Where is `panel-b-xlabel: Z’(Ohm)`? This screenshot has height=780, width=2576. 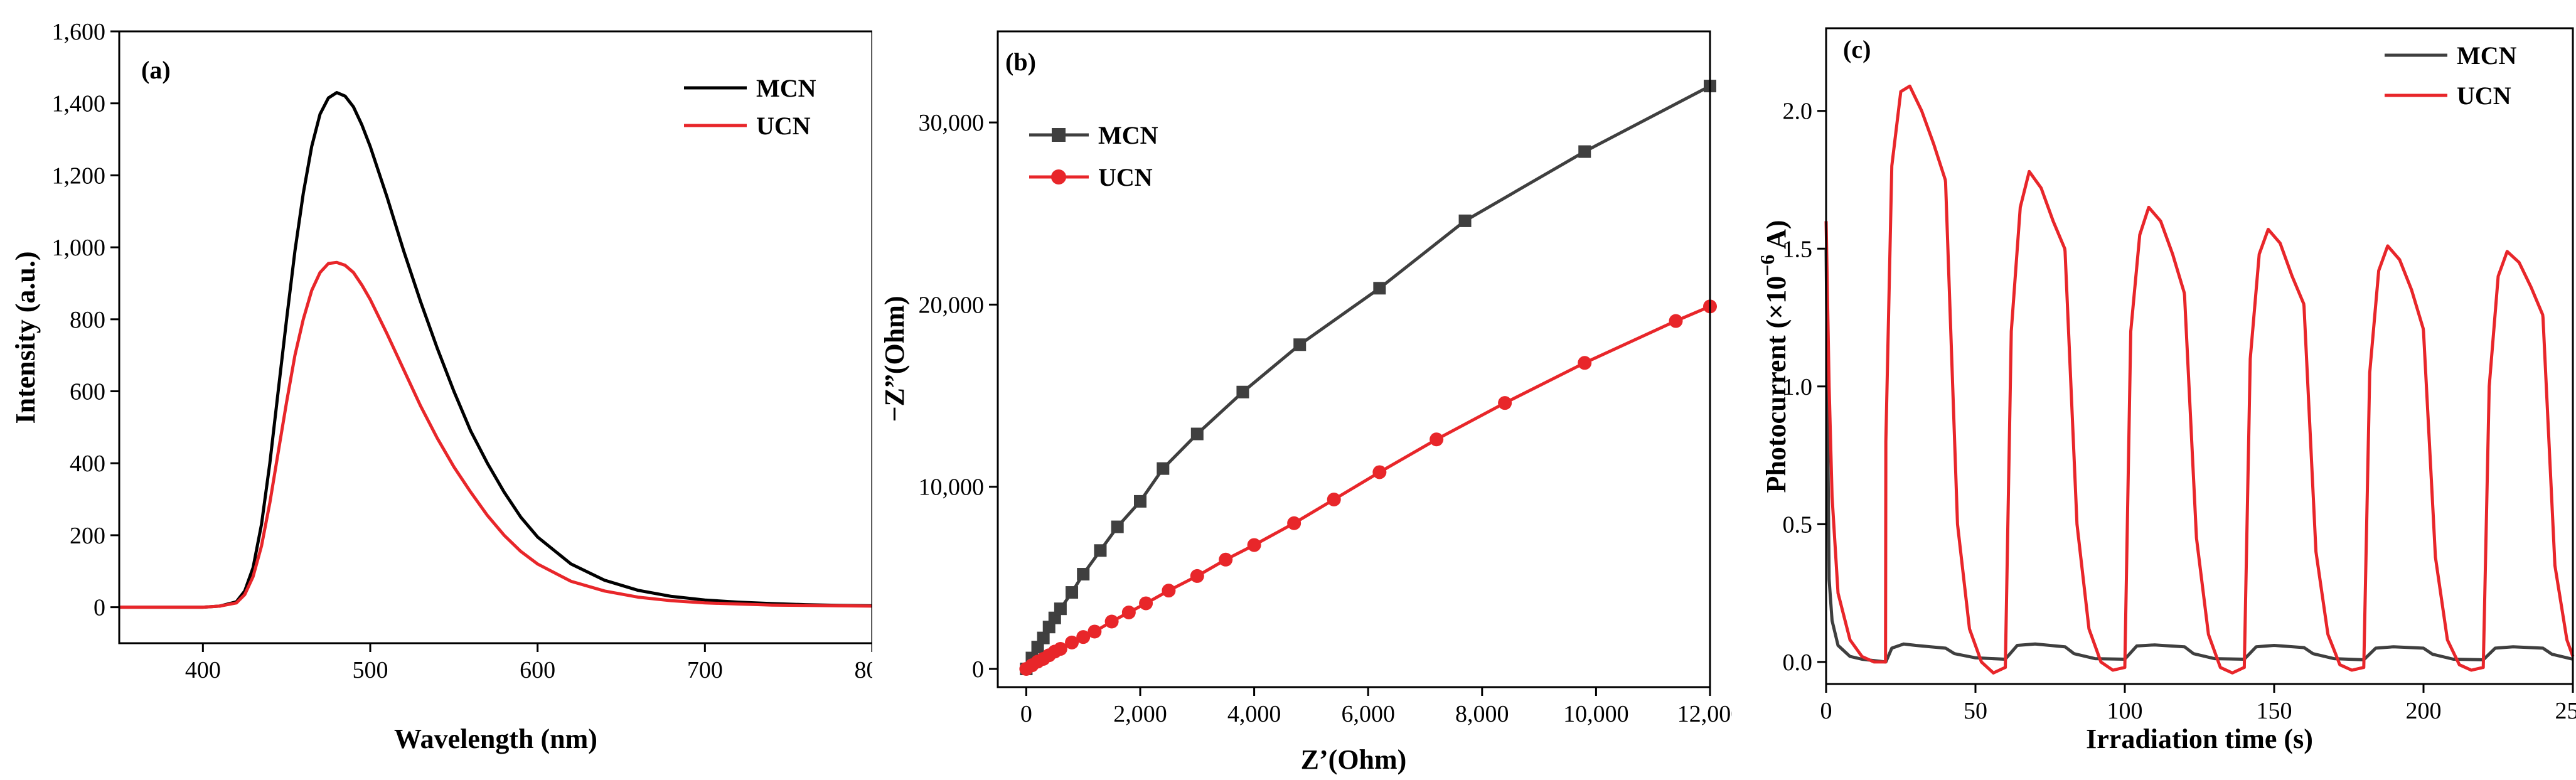
panel-b-xlabel: Z’(Ohm) is located at coordinates (1354, 759).